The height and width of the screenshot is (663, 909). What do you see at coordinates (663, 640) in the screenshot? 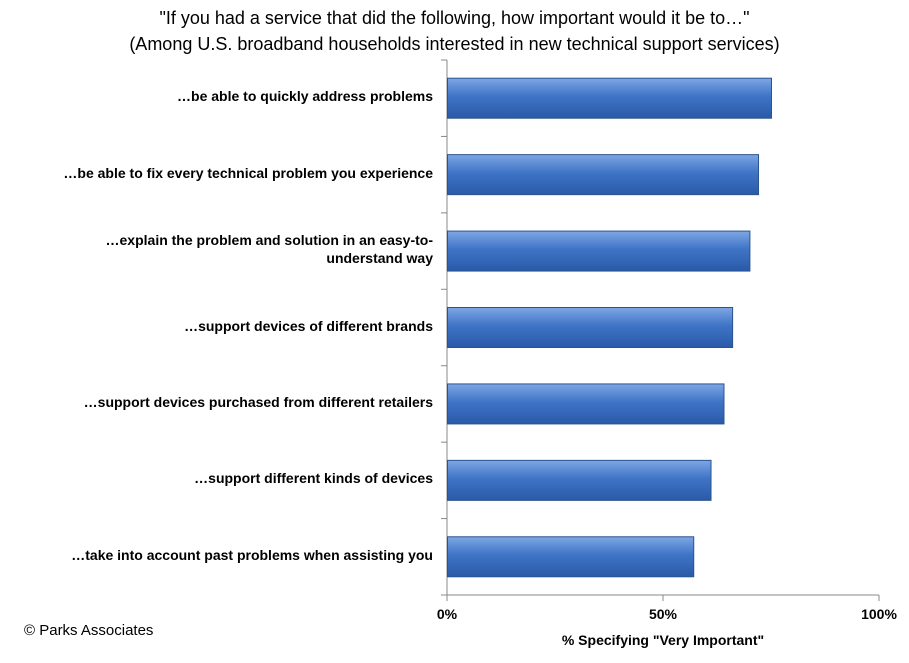
I see `x-axis-label: % Specifying "Very Important"` at bounding box center [663, 640].